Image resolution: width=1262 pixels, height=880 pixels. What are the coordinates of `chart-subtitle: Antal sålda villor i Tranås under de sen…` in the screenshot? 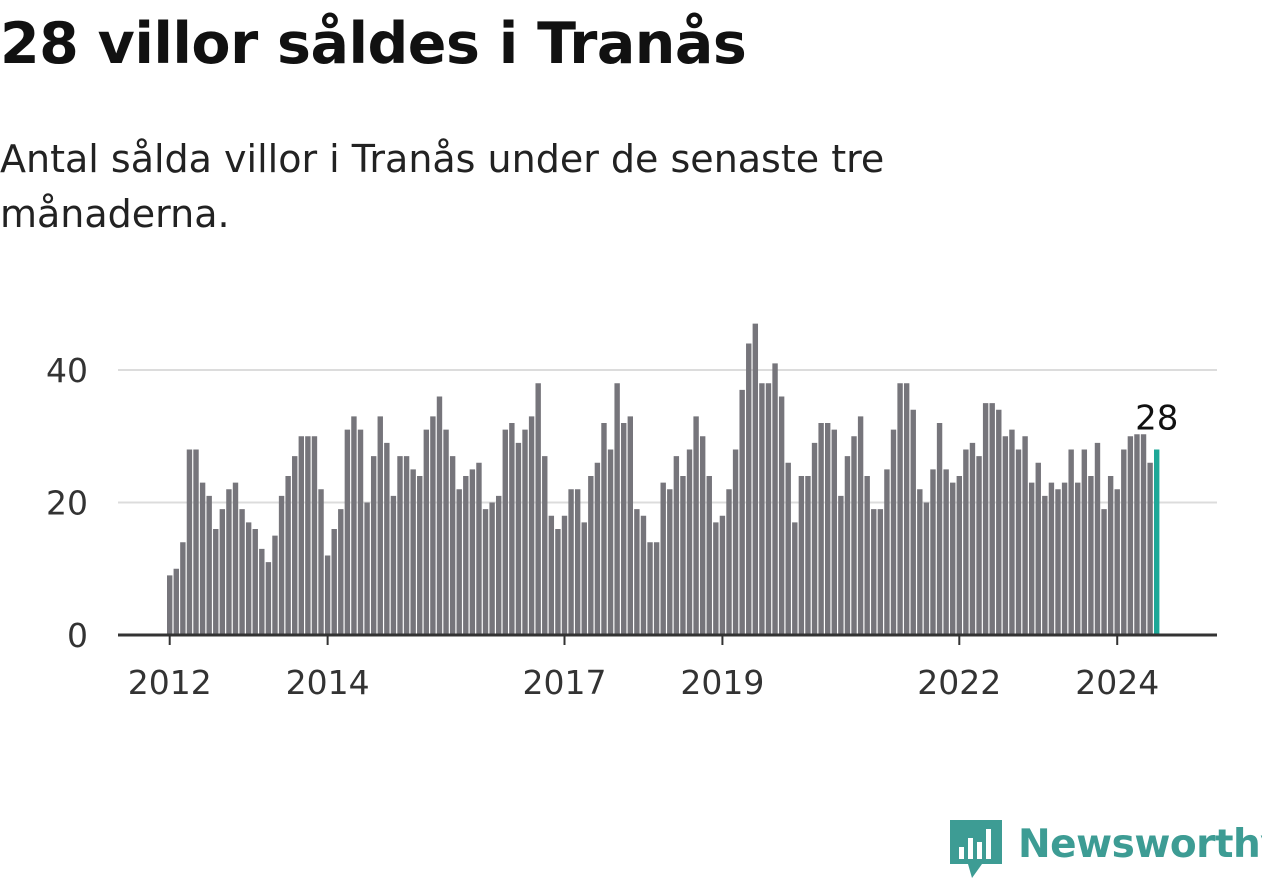 It's located at (442, 186).